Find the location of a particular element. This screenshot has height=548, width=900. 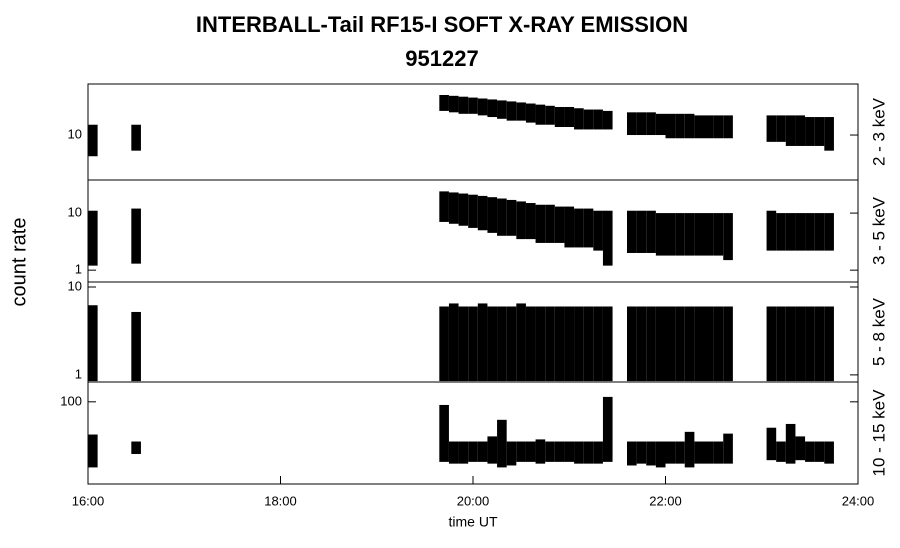

panel-label: 5 - 8 keV is located at coordinates (878, 331).